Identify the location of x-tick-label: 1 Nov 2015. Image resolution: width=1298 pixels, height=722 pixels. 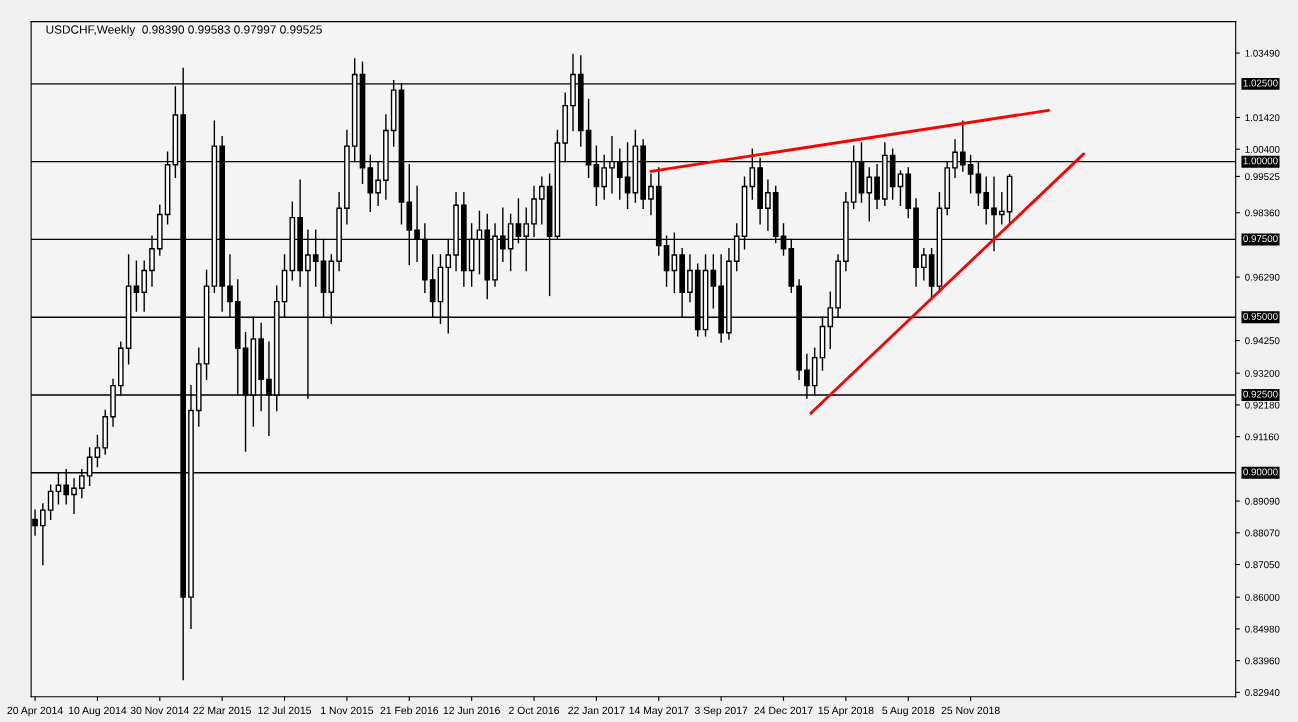
(347, 710).